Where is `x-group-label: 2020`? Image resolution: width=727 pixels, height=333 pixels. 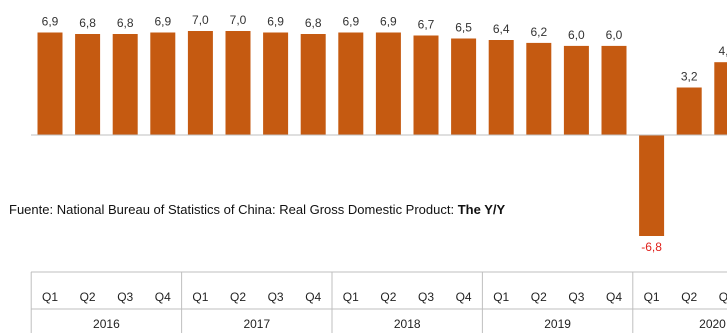 x-group-label: 2020 is located at coordinates (712, 324).